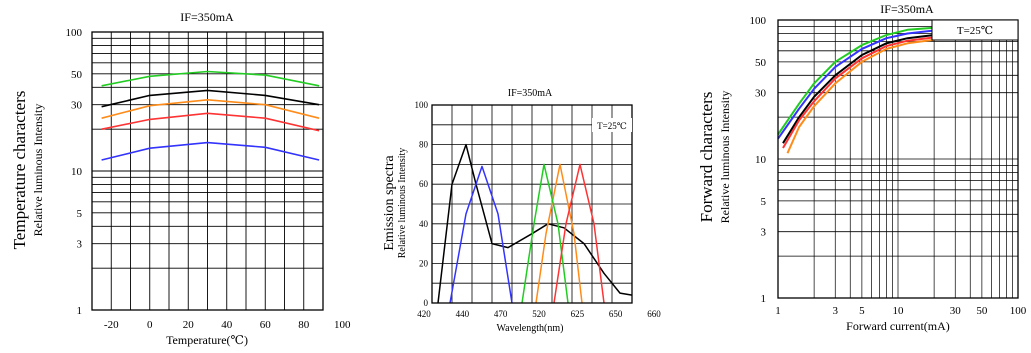 This screenshot has height=353, width=1031. I want to click on chart2-frame, so click(532, 204).